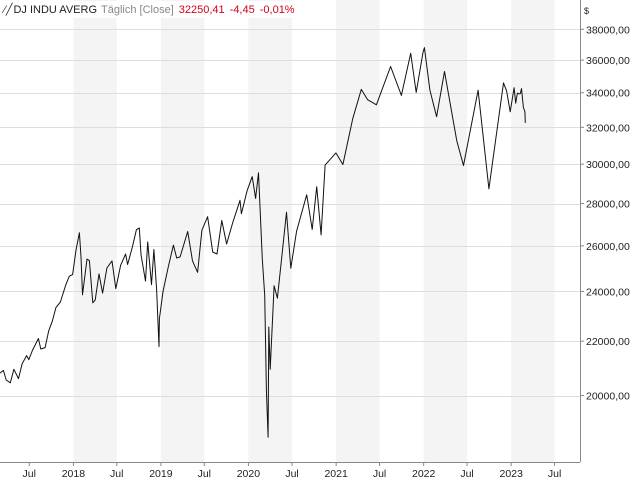  I want to click on line-chart-icon: ⁄╱, so click(8, 10).